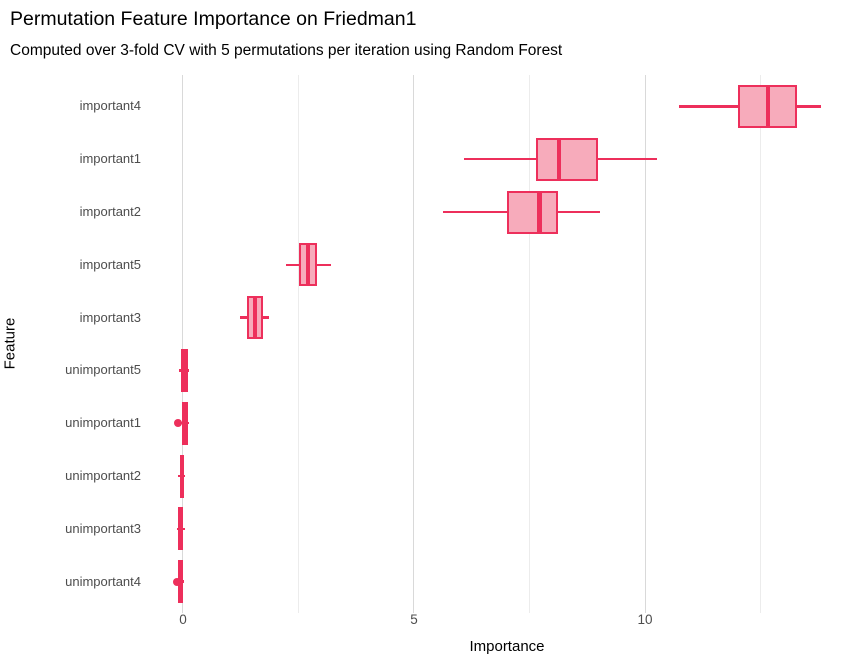 Image resolution: width=864 pixels, height=672 pixels. What do you see at coordinates (110, 211) in the screenshot?
I see `category-label: important2` at bounding box center [110, 211].